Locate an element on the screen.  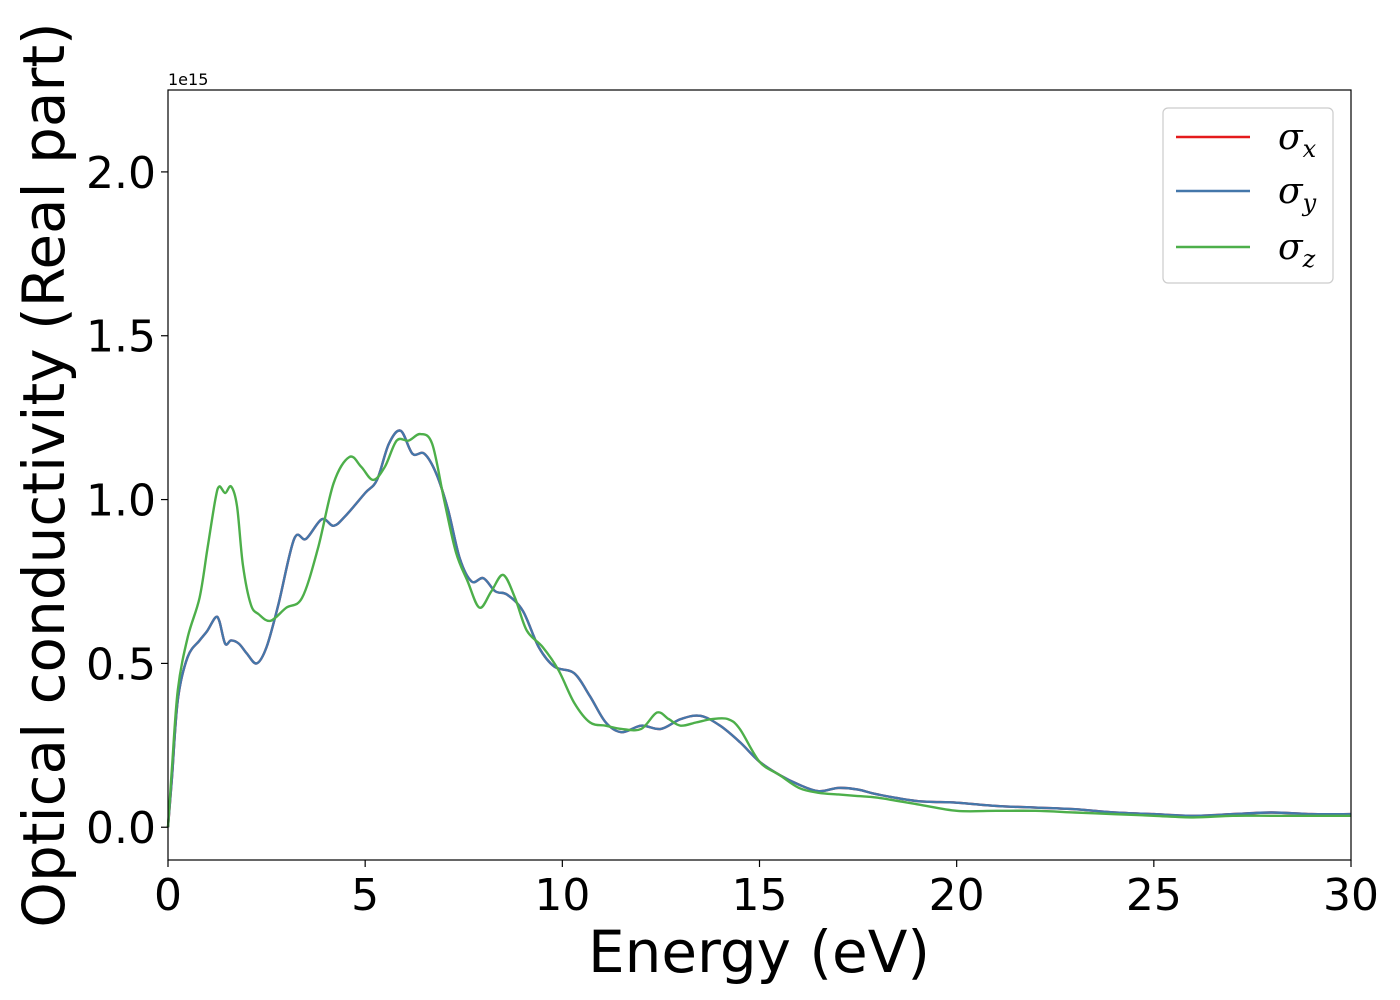
x-axis-label: Energy (eV) is located at coordinates (759, 952).